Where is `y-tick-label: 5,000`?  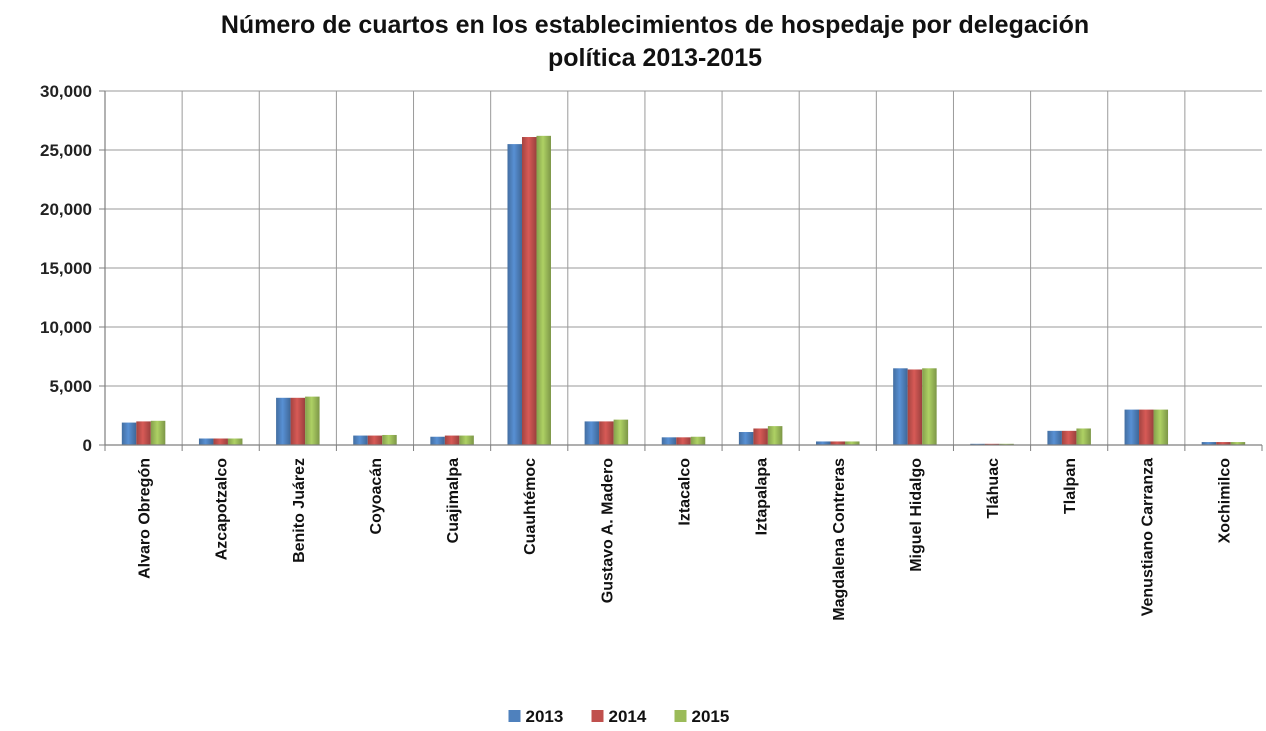
y-tick-label: 5,000 is located at coordinates (70, 386).